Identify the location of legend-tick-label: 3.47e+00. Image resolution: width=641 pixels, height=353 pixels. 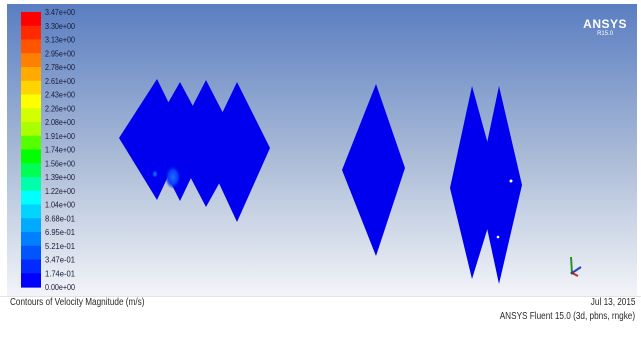
(60, 12).